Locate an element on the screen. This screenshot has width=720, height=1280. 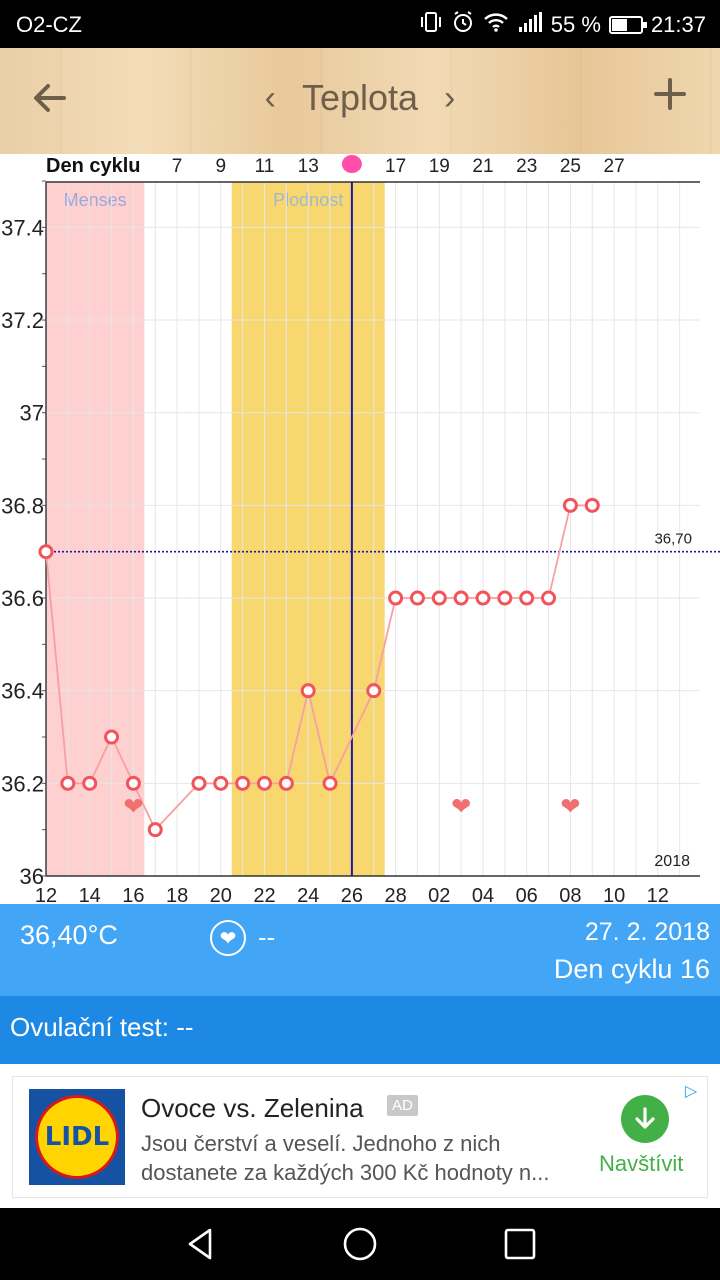
ad-badge: AD is located at coordinates (402, 1105).